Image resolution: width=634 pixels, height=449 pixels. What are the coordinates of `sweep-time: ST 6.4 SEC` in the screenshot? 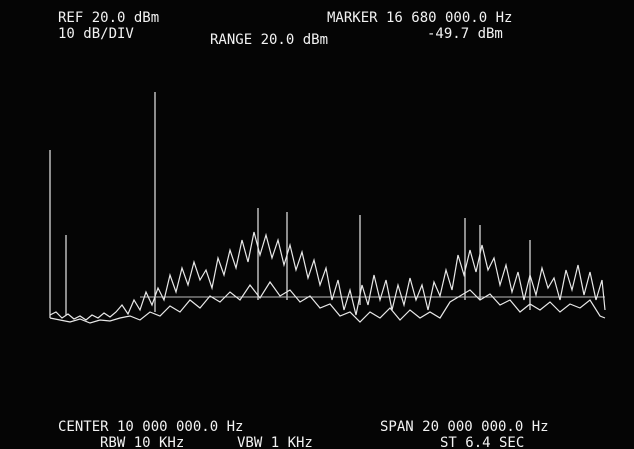 It's located at (482, 442).